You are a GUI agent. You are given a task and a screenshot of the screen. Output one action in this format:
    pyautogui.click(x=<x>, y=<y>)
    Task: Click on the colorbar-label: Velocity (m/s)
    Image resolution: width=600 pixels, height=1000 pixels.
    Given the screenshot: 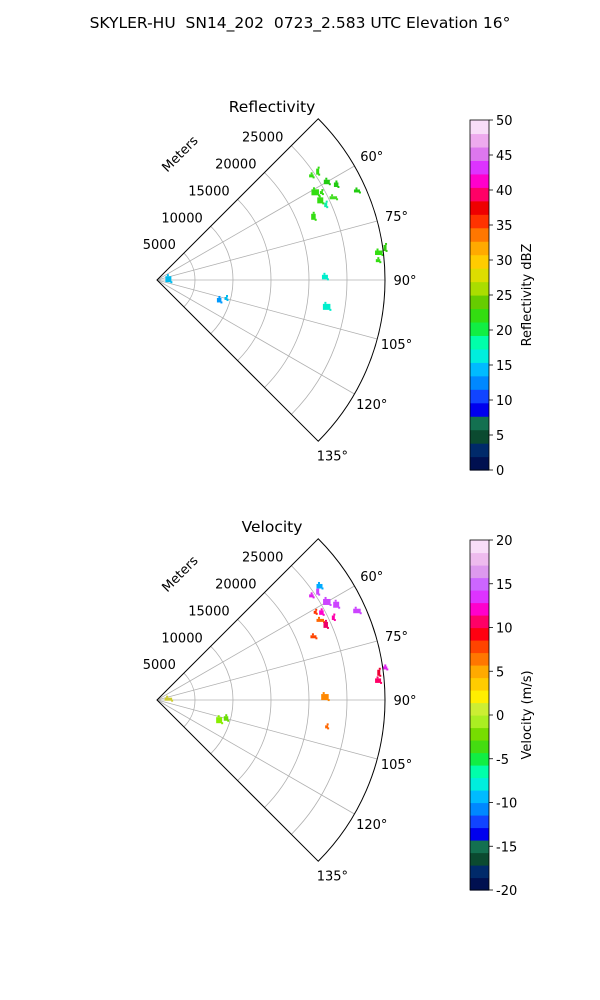 What is the action you would take?
    pyautogui.click(x=527, y=714)
    